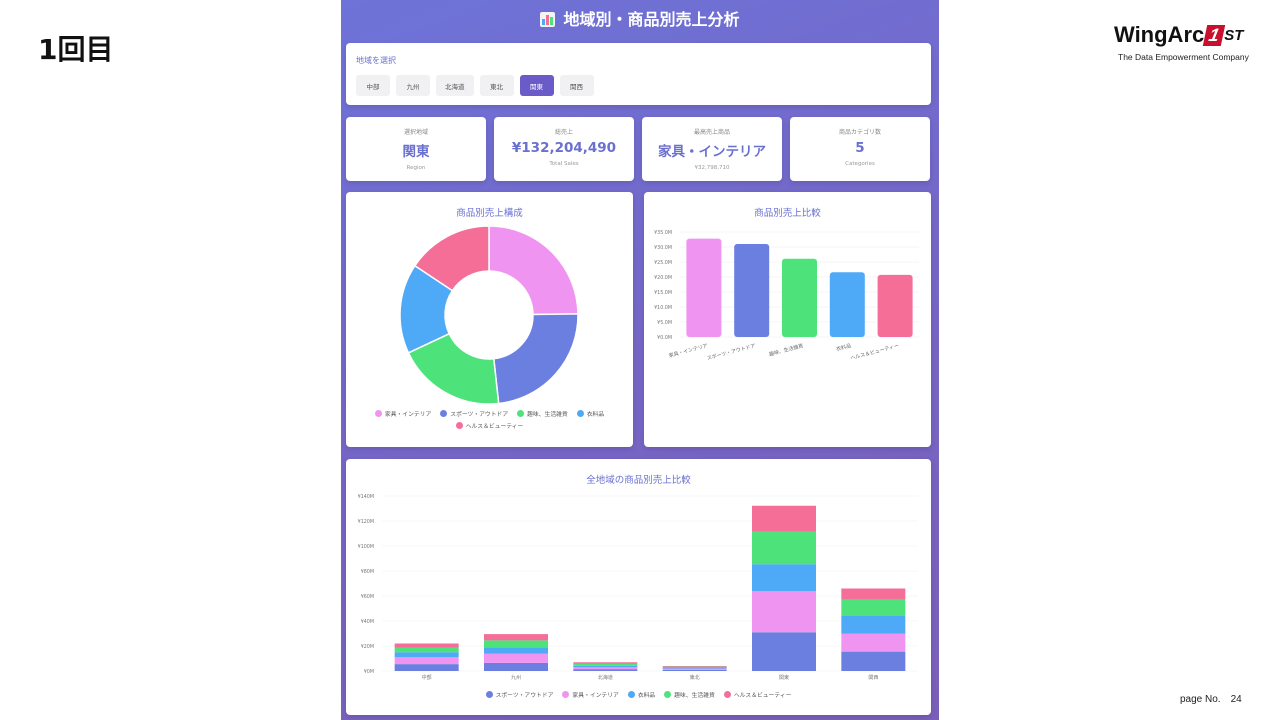  What do you see at coordinates (548, 19) in the screenshot?
I see `bar-chart-icon` at bounding box center [548, 19].